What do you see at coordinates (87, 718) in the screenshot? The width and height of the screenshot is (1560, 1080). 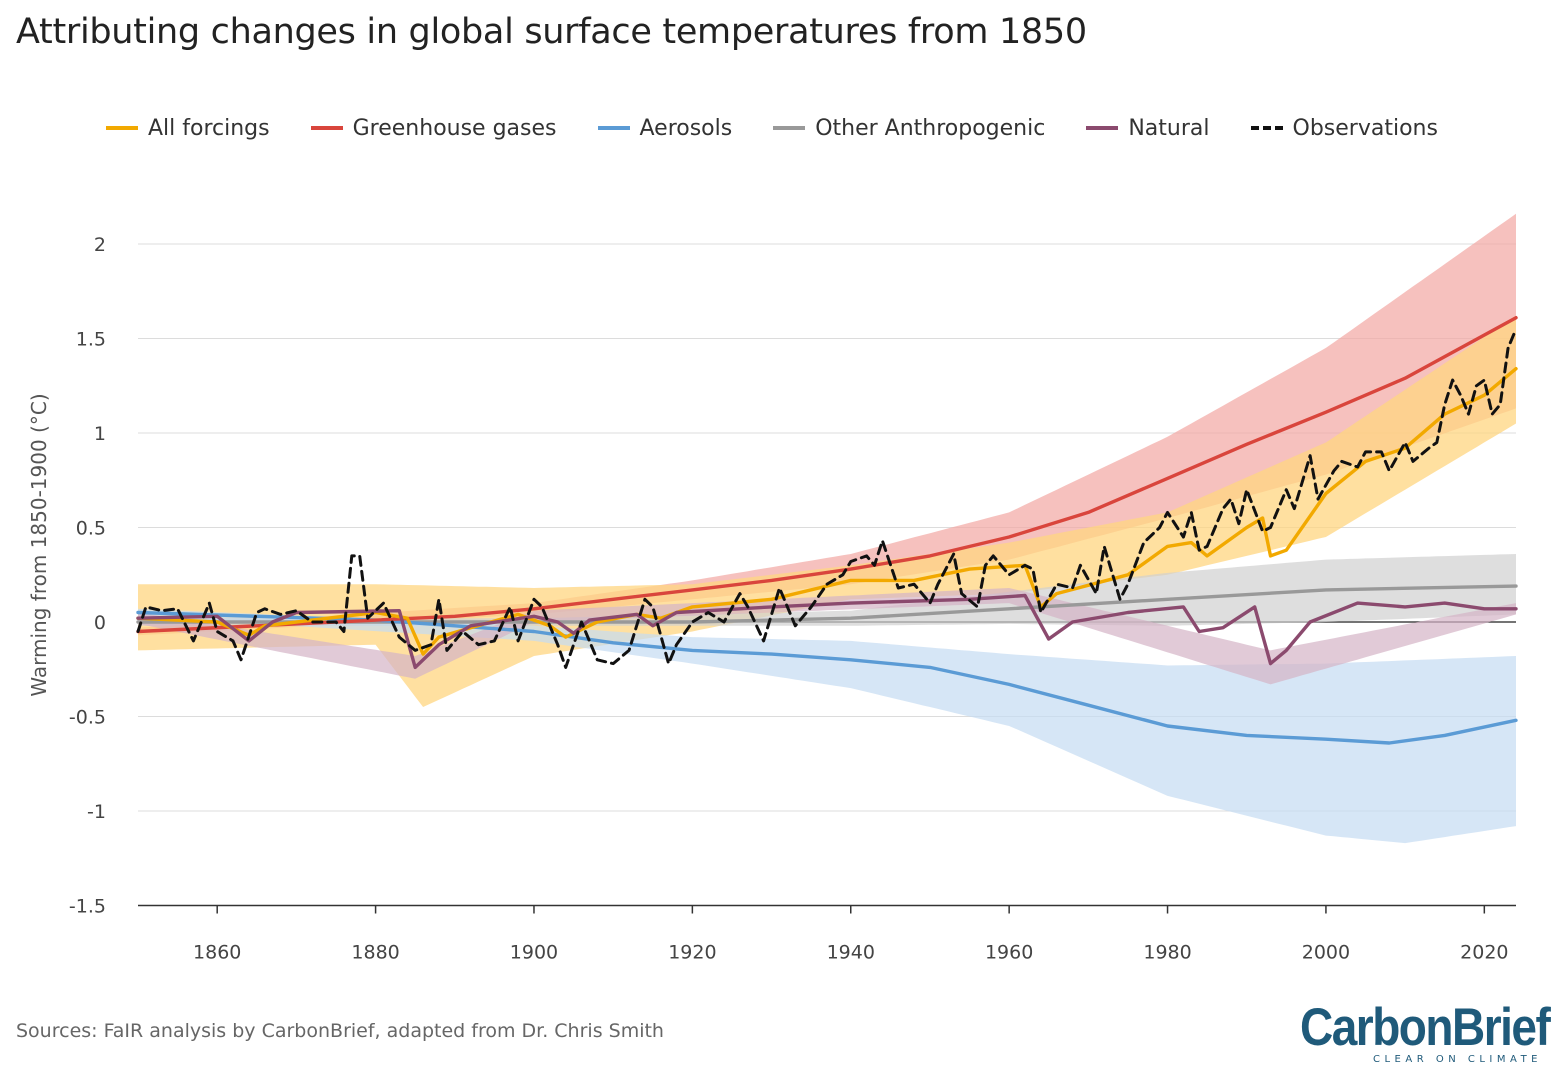 I see `y-tick-label: -0.5` at bounding box center [87, 718].